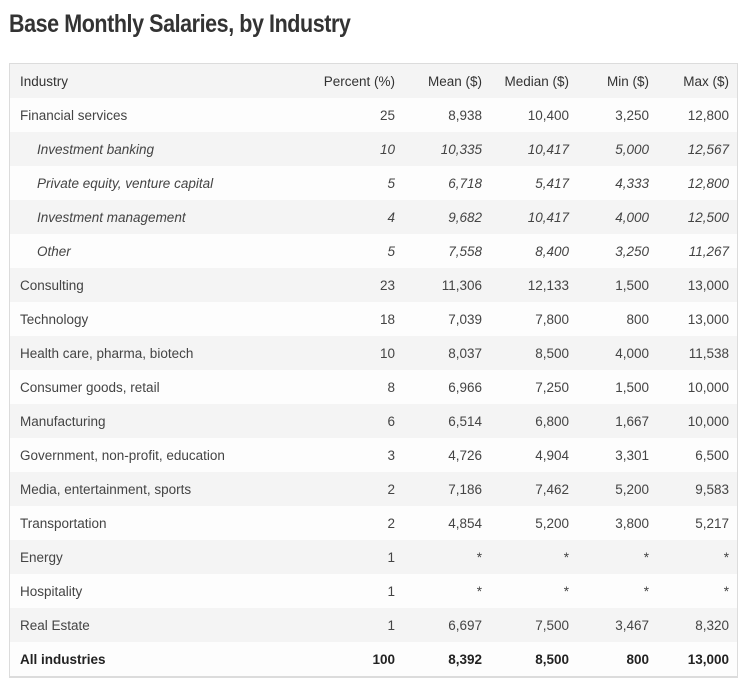 The image size is (750, 688). Describe the element at coordinates (536, 81) in the screenshot. I see `header-median: Median ($)` at that location.